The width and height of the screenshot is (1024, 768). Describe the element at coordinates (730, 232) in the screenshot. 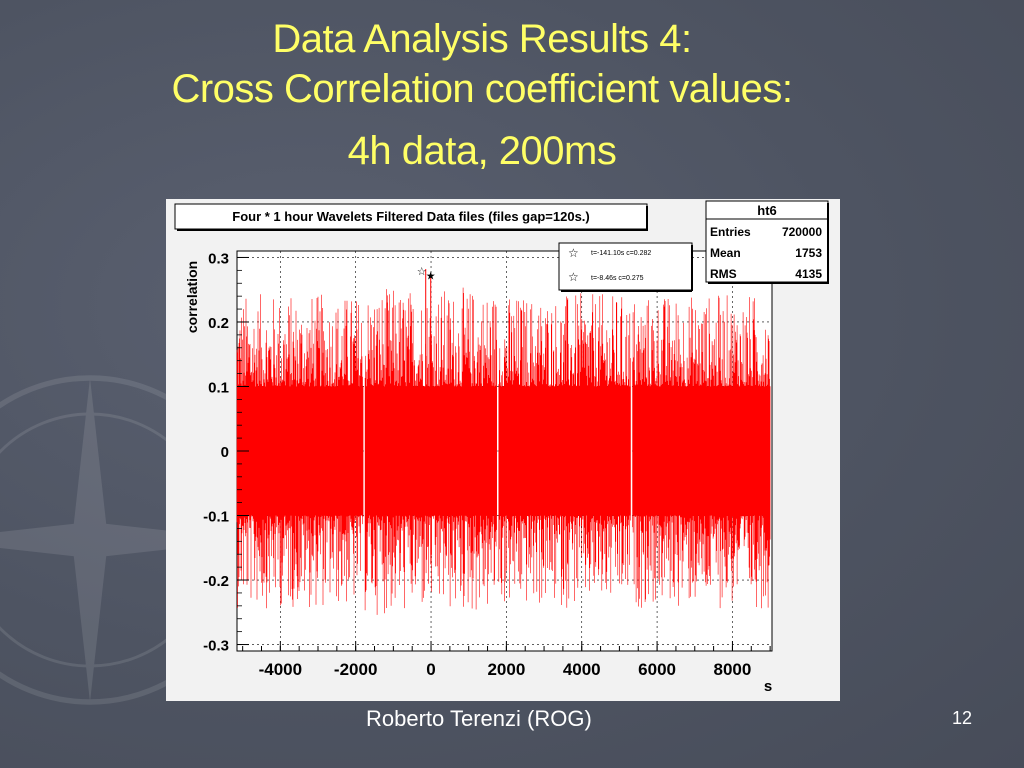

I see `stats-entries-label: Entries` at that location.